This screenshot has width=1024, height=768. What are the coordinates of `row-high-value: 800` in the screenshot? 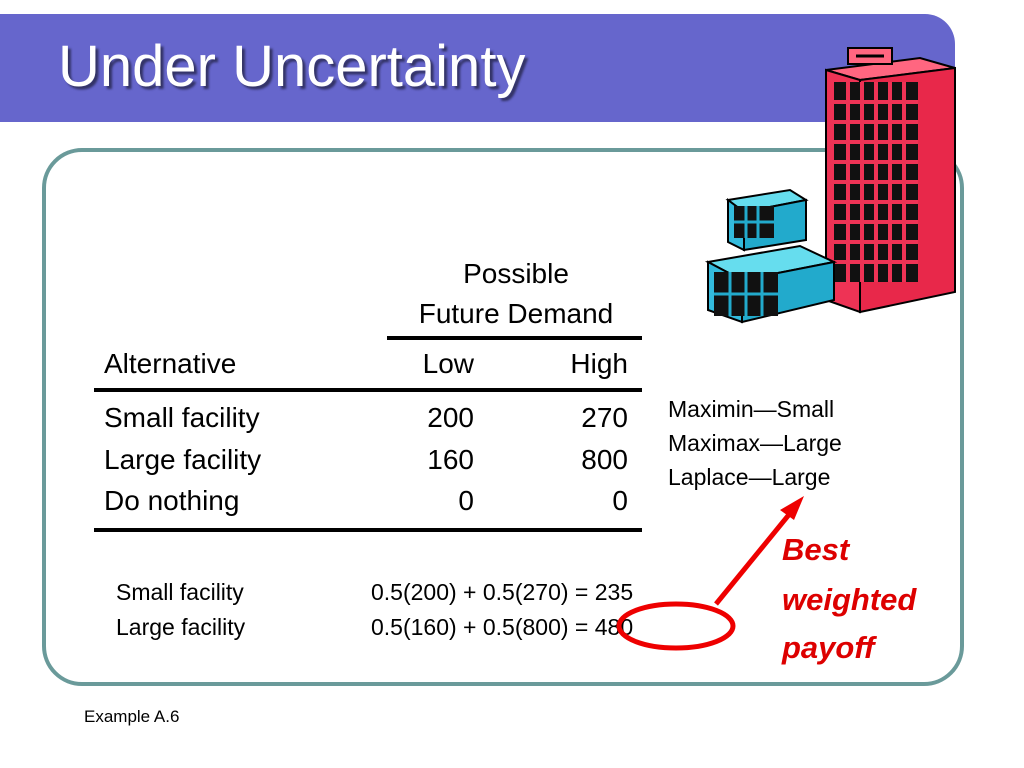 It's located at (604, 459).